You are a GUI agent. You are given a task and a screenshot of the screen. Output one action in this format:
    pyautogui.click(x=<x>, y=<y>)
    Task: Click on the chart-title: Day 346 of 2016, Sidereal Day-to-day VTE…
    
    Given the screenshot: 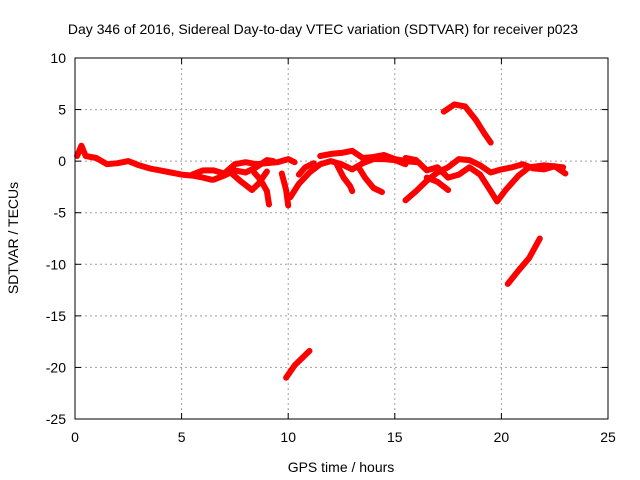 What is the action you would take?
    pyautogui.click(x=323, y=29)
    